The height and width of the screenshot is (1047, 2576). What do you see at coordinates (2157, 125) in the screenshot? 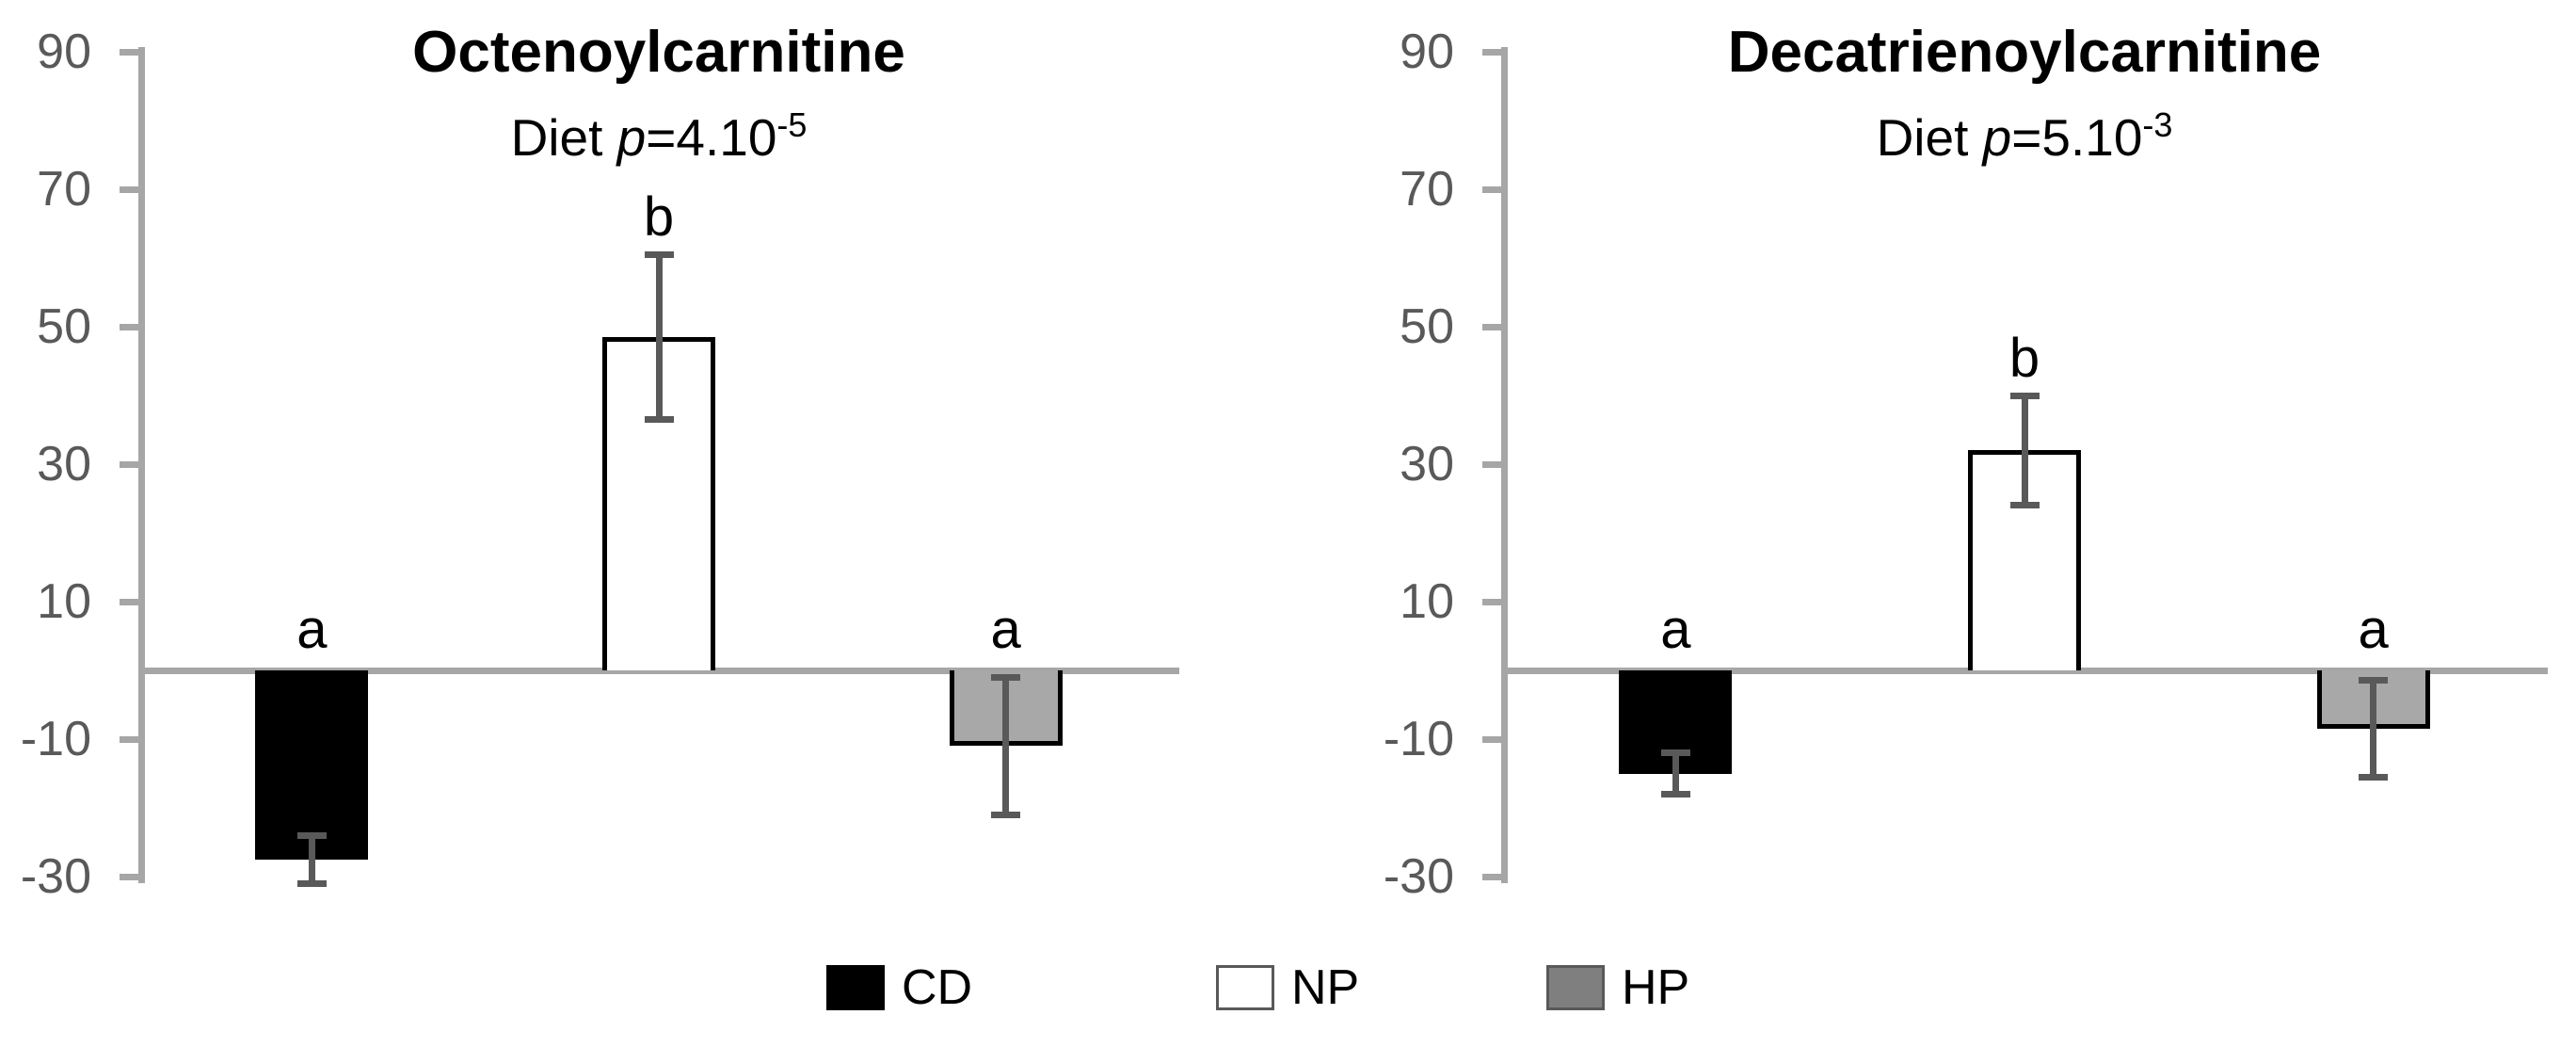
I see `subtitle-exponent: -3` at bounding box center [2157, 125].